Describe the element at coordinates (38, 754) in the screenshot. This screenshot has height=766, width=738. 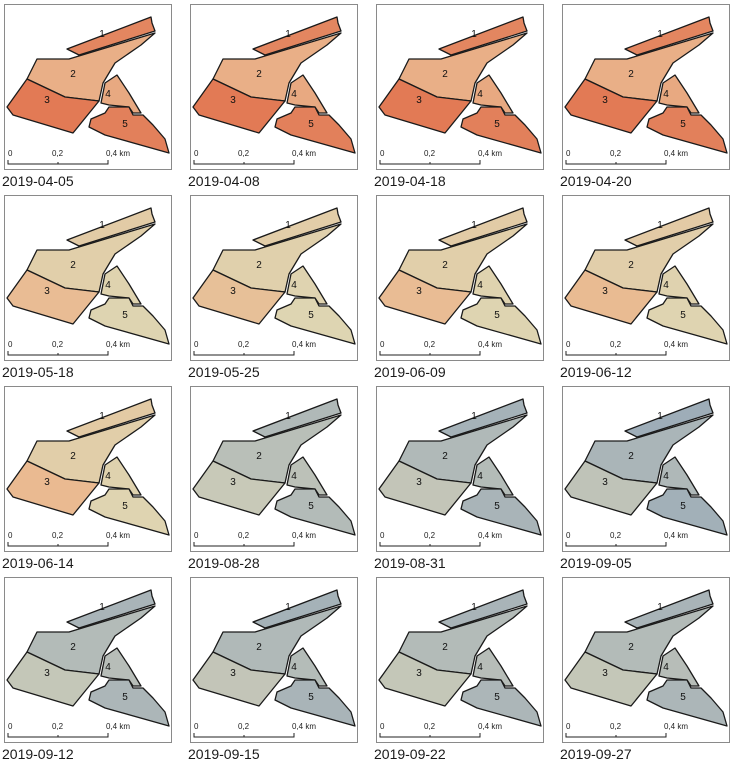
I see `panel-date: 2019-09-12` at that location.